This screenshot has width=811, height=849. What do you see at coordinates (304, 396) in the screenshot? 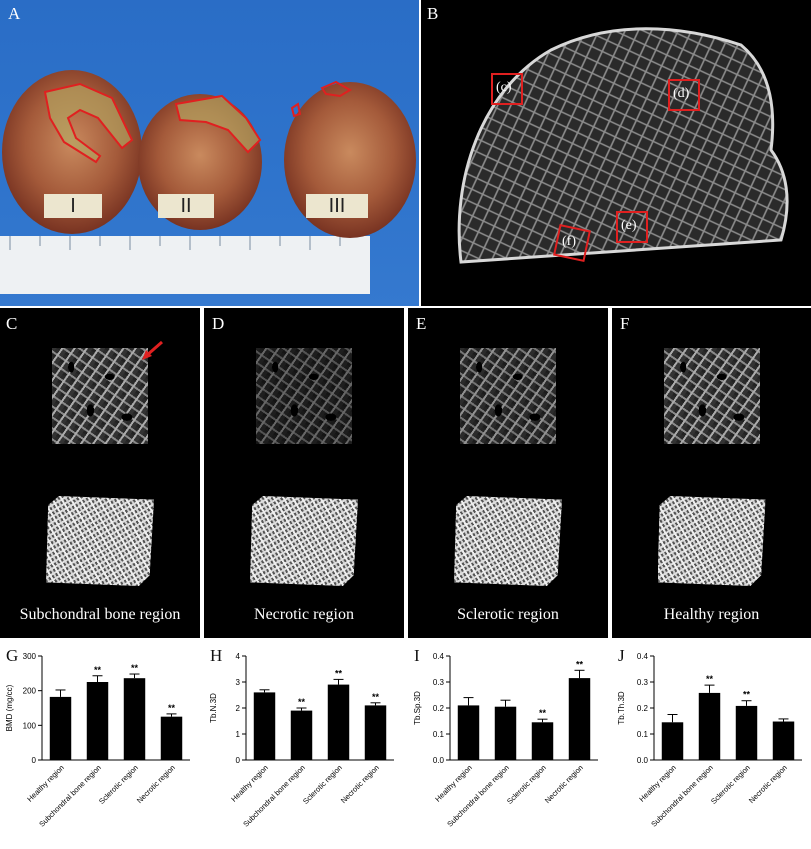
I see `necrotic-2d-slice` at bounding box center [304, 396].